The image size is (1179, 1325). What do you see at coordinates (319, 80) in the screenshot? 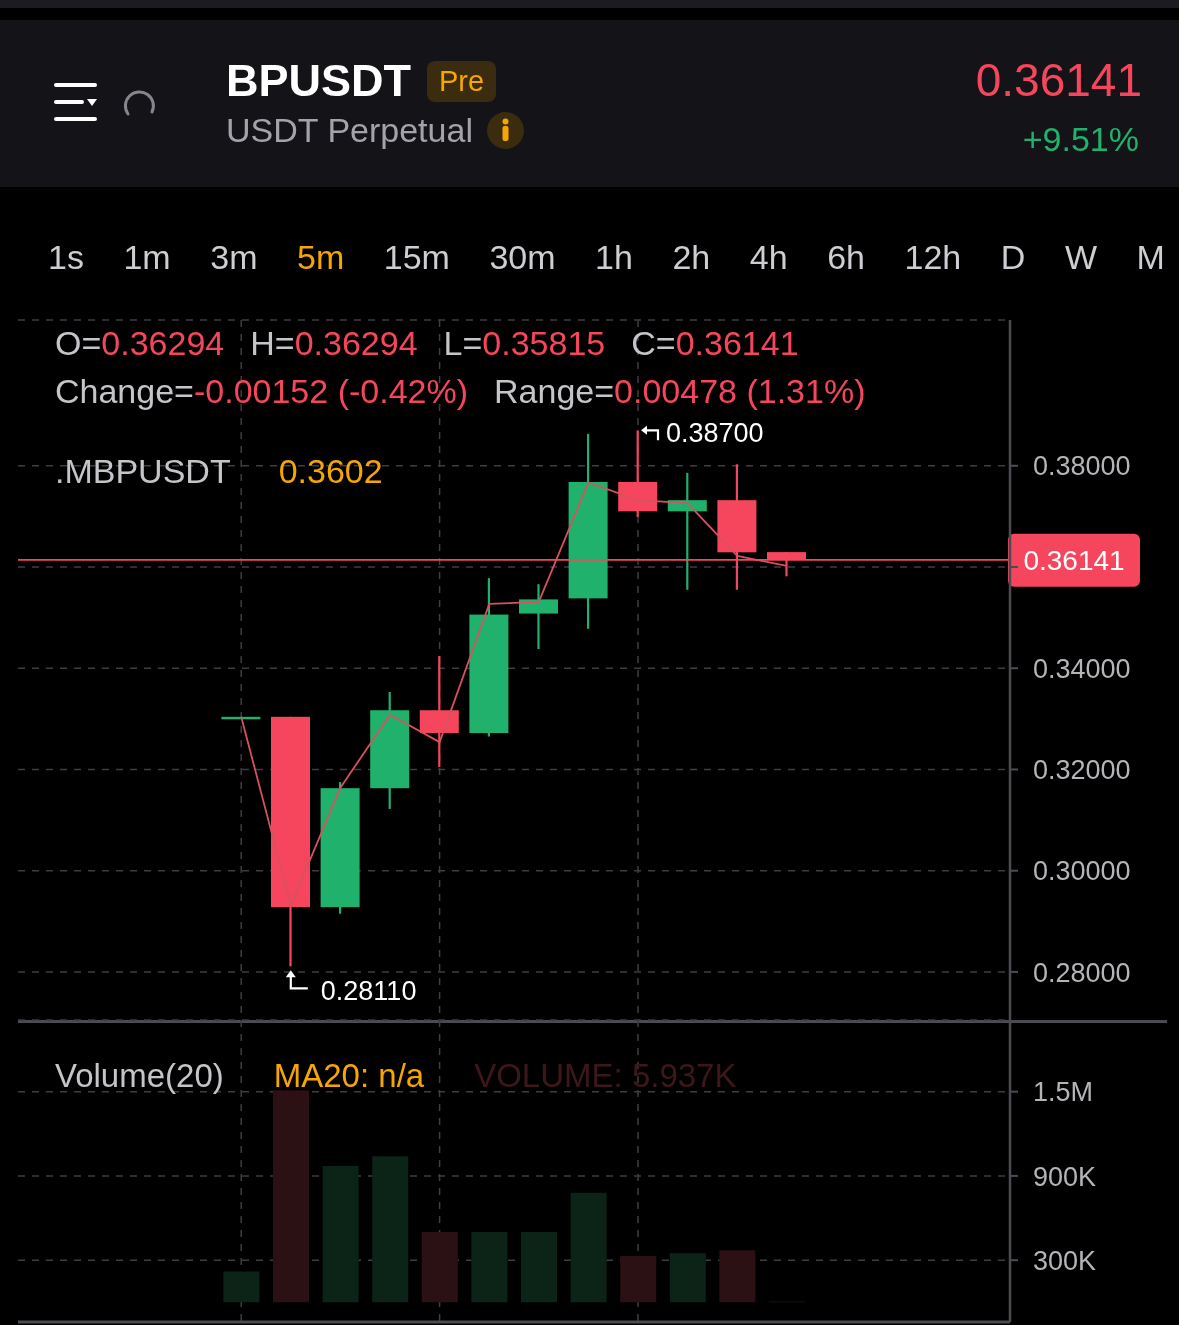
I see `text: BPUSDT` at bounding box center [319, 80].